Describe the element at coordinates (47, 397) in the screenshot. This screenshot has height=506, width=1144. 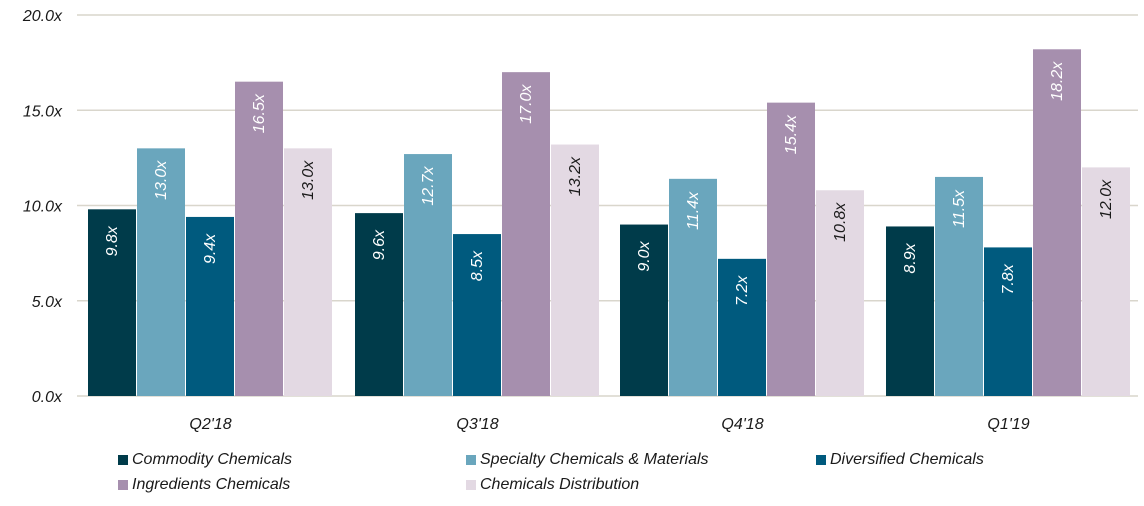
I see `y-tick-label: 0.0x` at that location.